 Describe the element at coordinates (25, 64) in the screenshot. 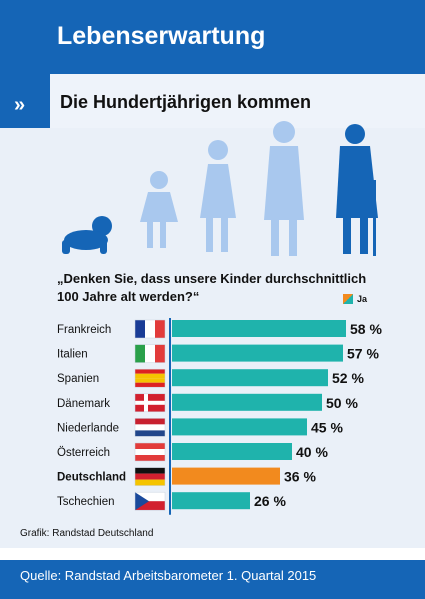

I see `header-accent` at that location.